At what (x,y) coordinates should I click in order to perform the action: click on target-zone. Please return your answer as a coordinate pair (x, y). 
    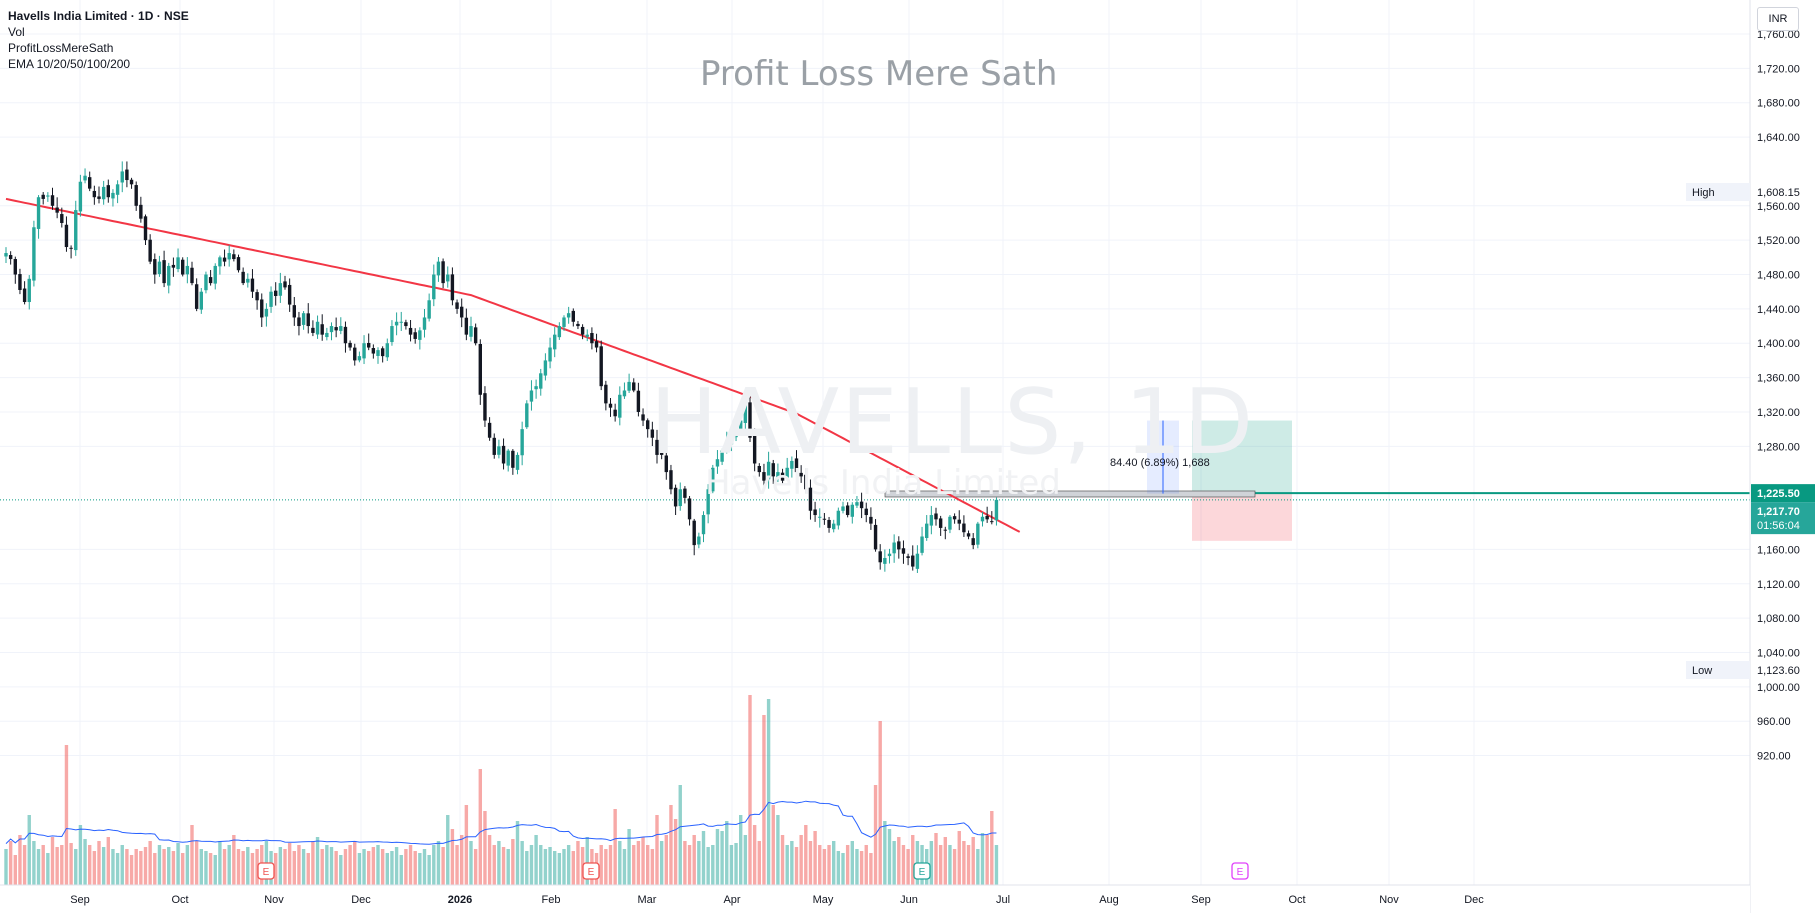
    Looking at the image, I should click on (1242, 457).